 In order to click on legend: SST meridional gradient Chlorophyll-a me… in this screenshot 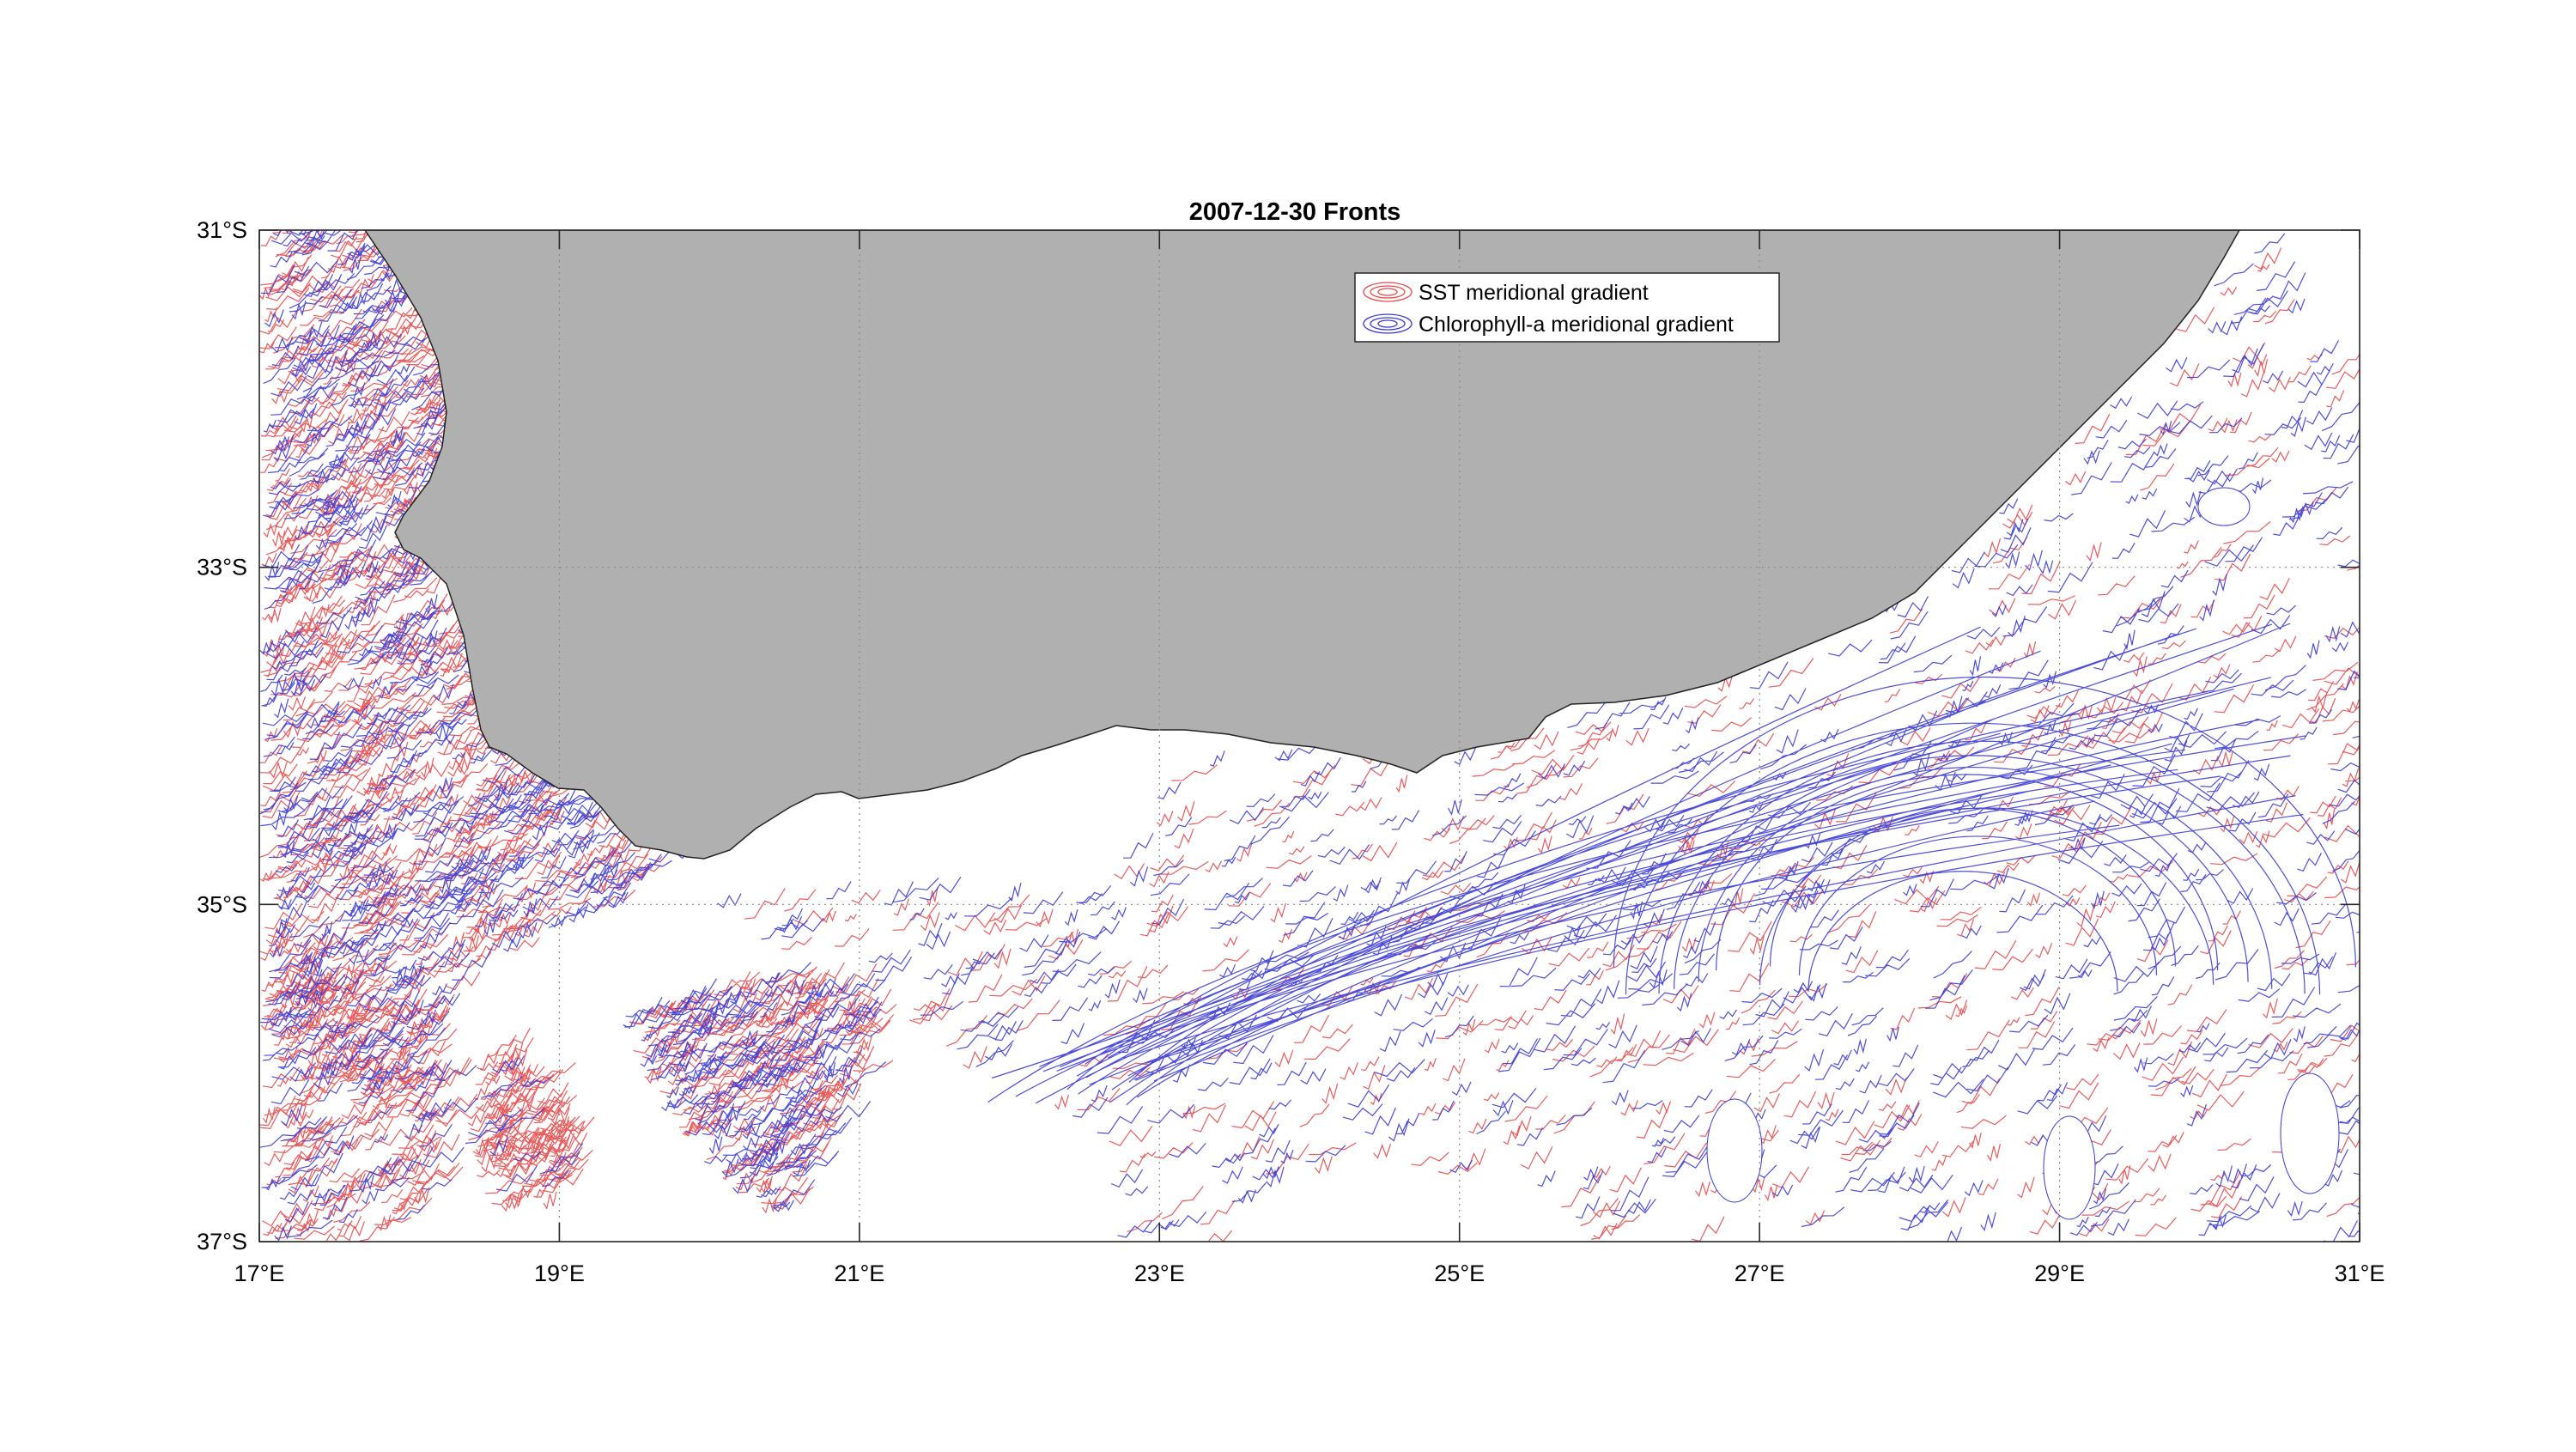, I will do `click(1567, 307)`.